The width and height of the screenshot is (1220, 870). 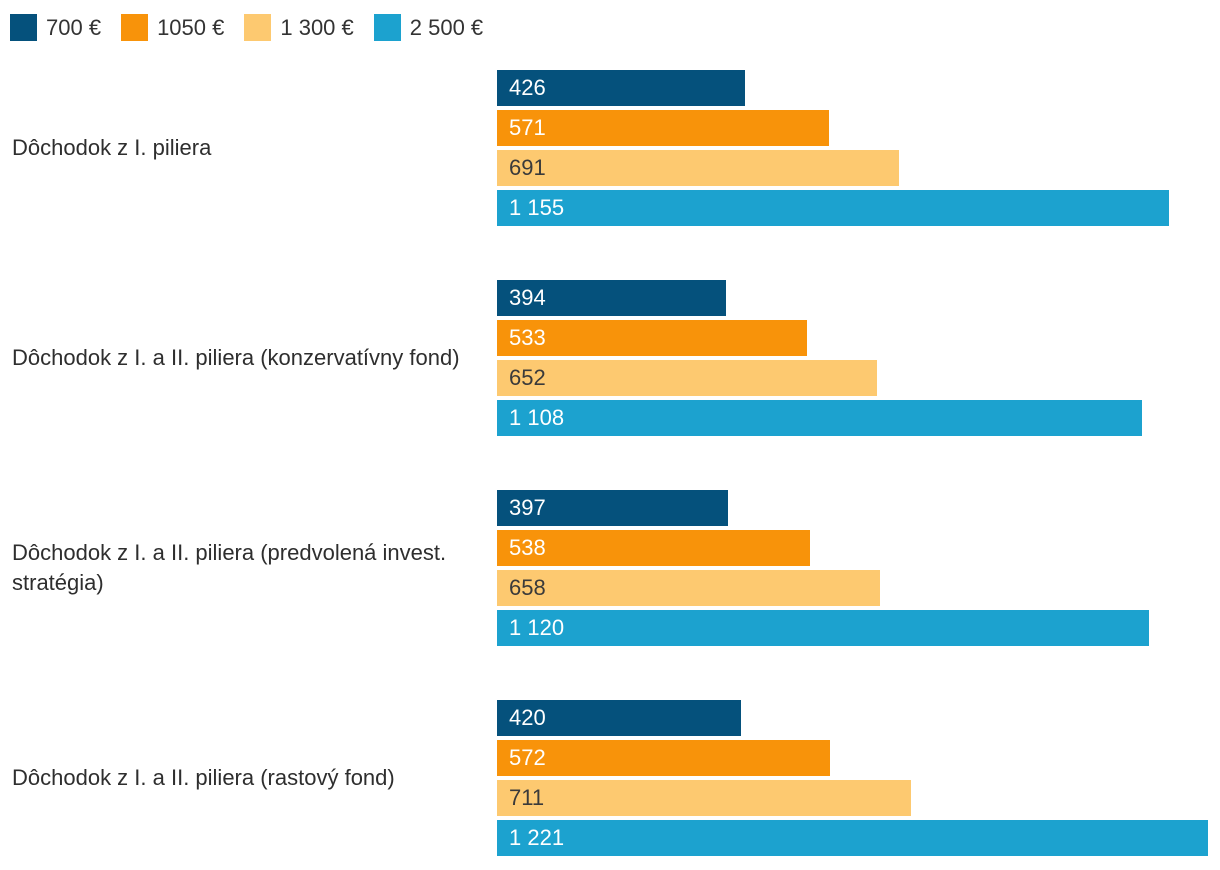 I want to click on bar: 538, so click(x=653, y=548).